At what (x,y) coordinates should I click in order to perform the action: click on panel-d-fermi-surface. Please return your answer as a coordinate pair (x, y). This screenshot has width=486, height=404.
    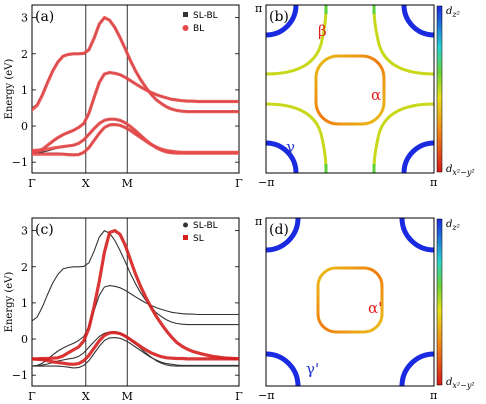
    Looking at the image, I should click on (350, 302).